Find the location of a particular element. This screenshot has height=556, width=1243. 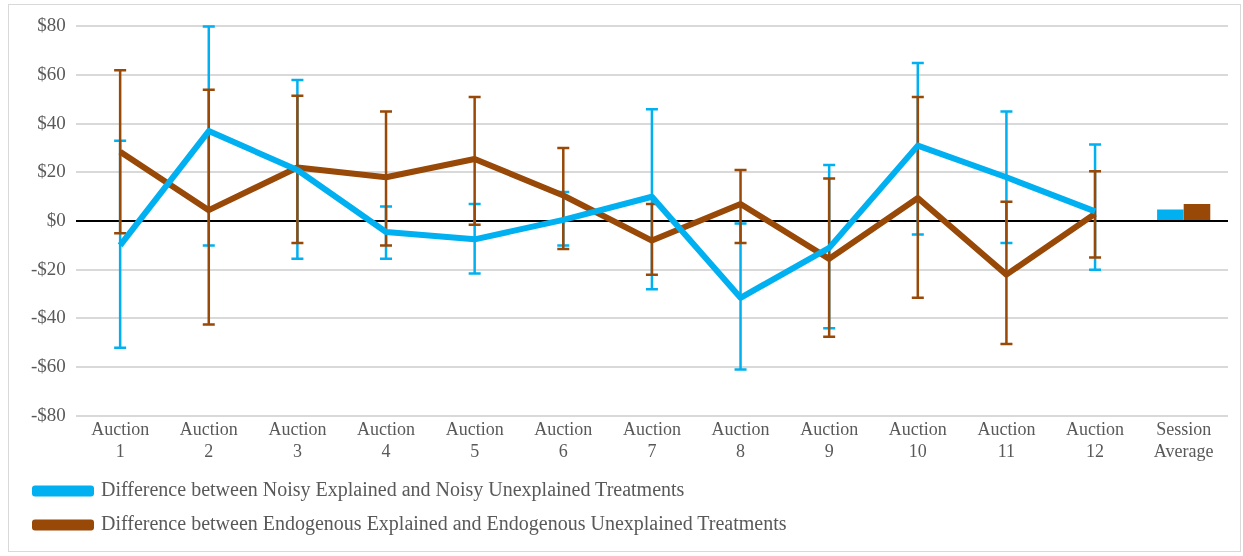

y-tick-label: $60 is located at coordinates (51, 74).